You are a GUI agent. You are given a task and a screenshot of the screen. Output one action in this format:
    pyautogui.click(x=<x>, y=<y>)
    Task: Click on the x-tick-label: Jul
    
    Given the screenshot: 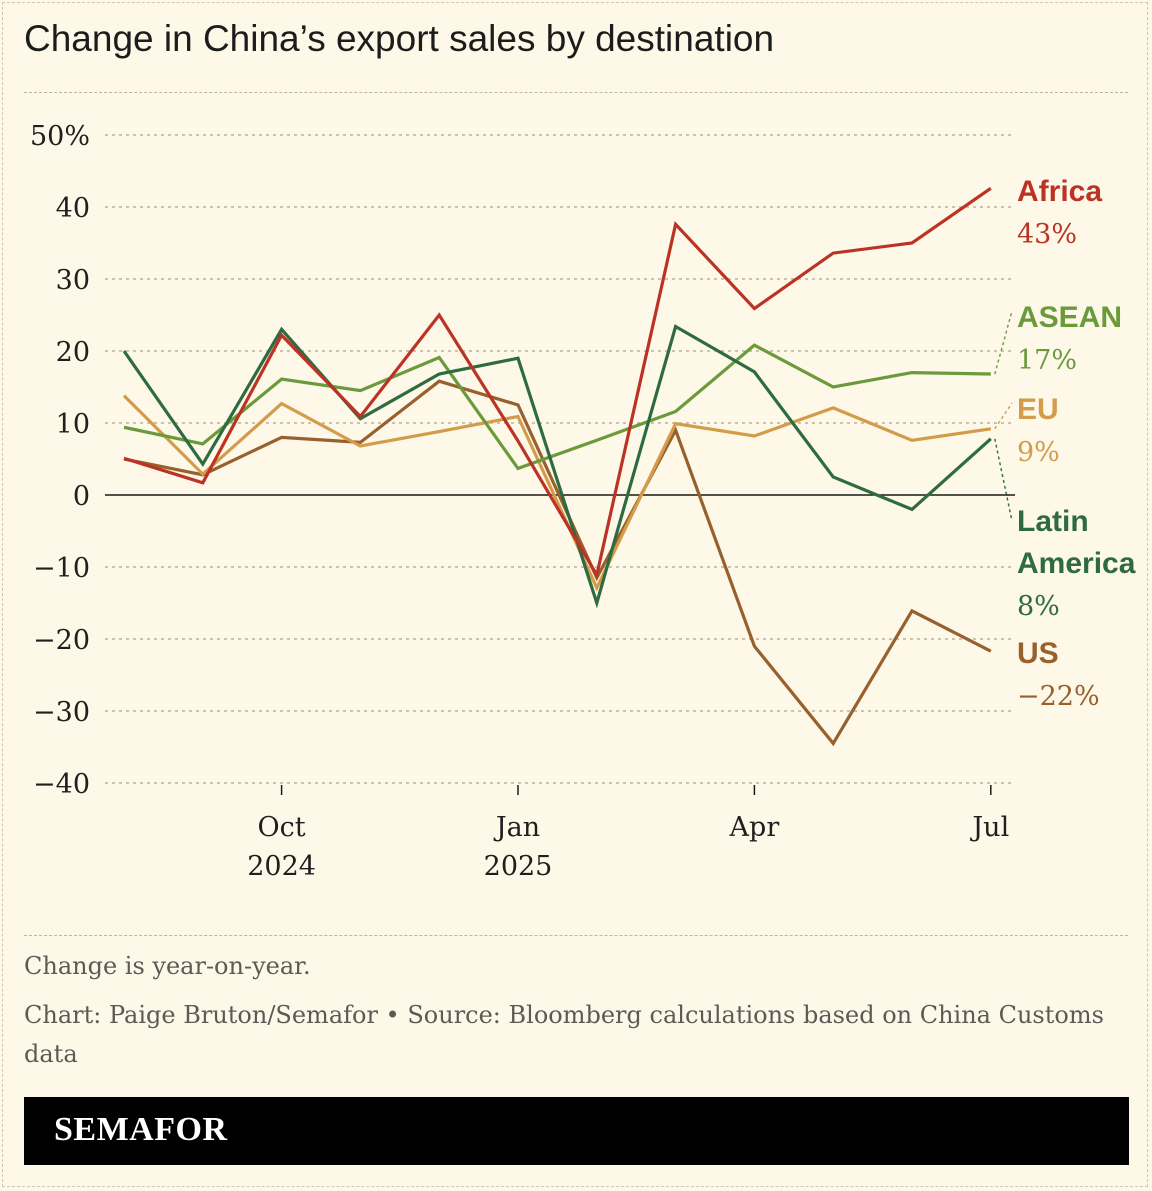 What is the action you would take?
    pyautogui.click(x=989, y=827)
    